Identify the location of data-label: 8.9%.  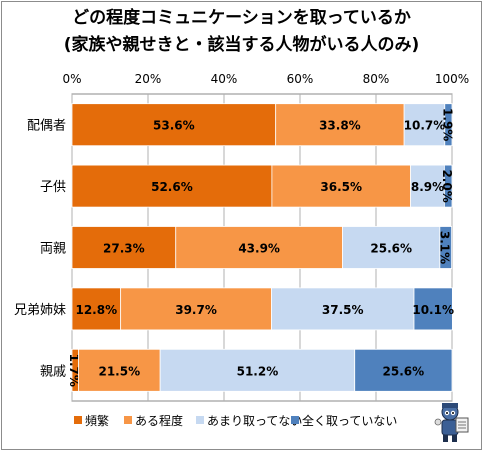
(427, 187).